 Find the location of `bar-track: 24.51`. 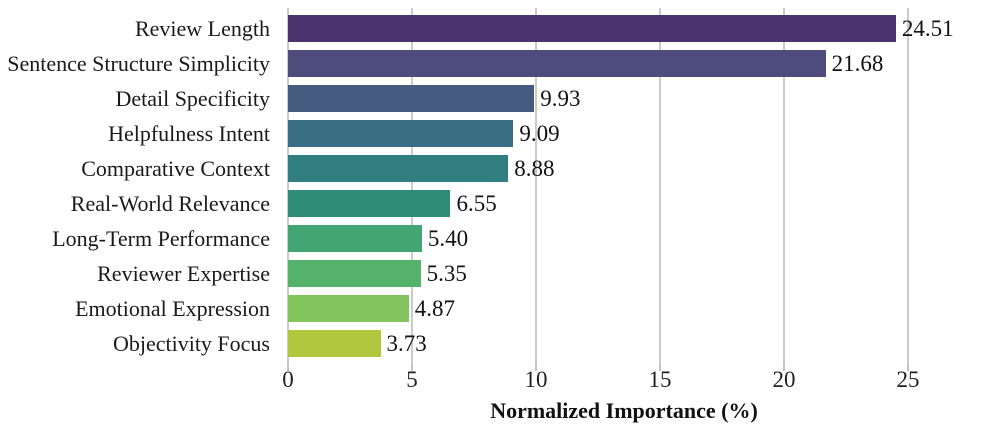

bar-track: 24.51 is located at coordinates (642, 28).